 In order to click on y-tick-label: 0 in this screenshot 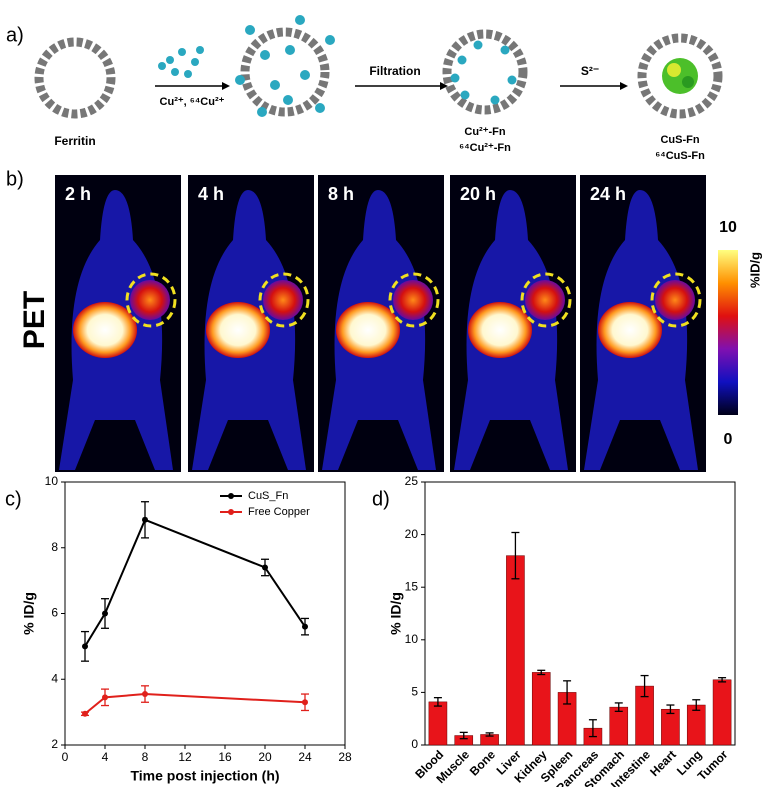, I will do `click(414, 744)`.